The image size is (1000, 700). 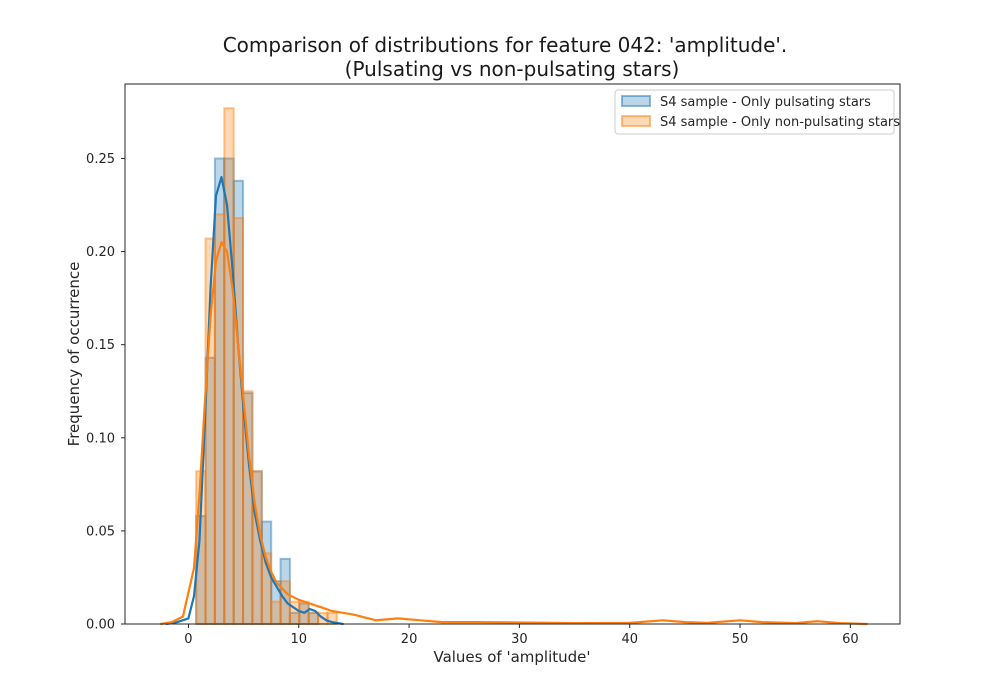 I want to click on x-axis-label: Values of 'amplitude', so click(x=511, y=657).